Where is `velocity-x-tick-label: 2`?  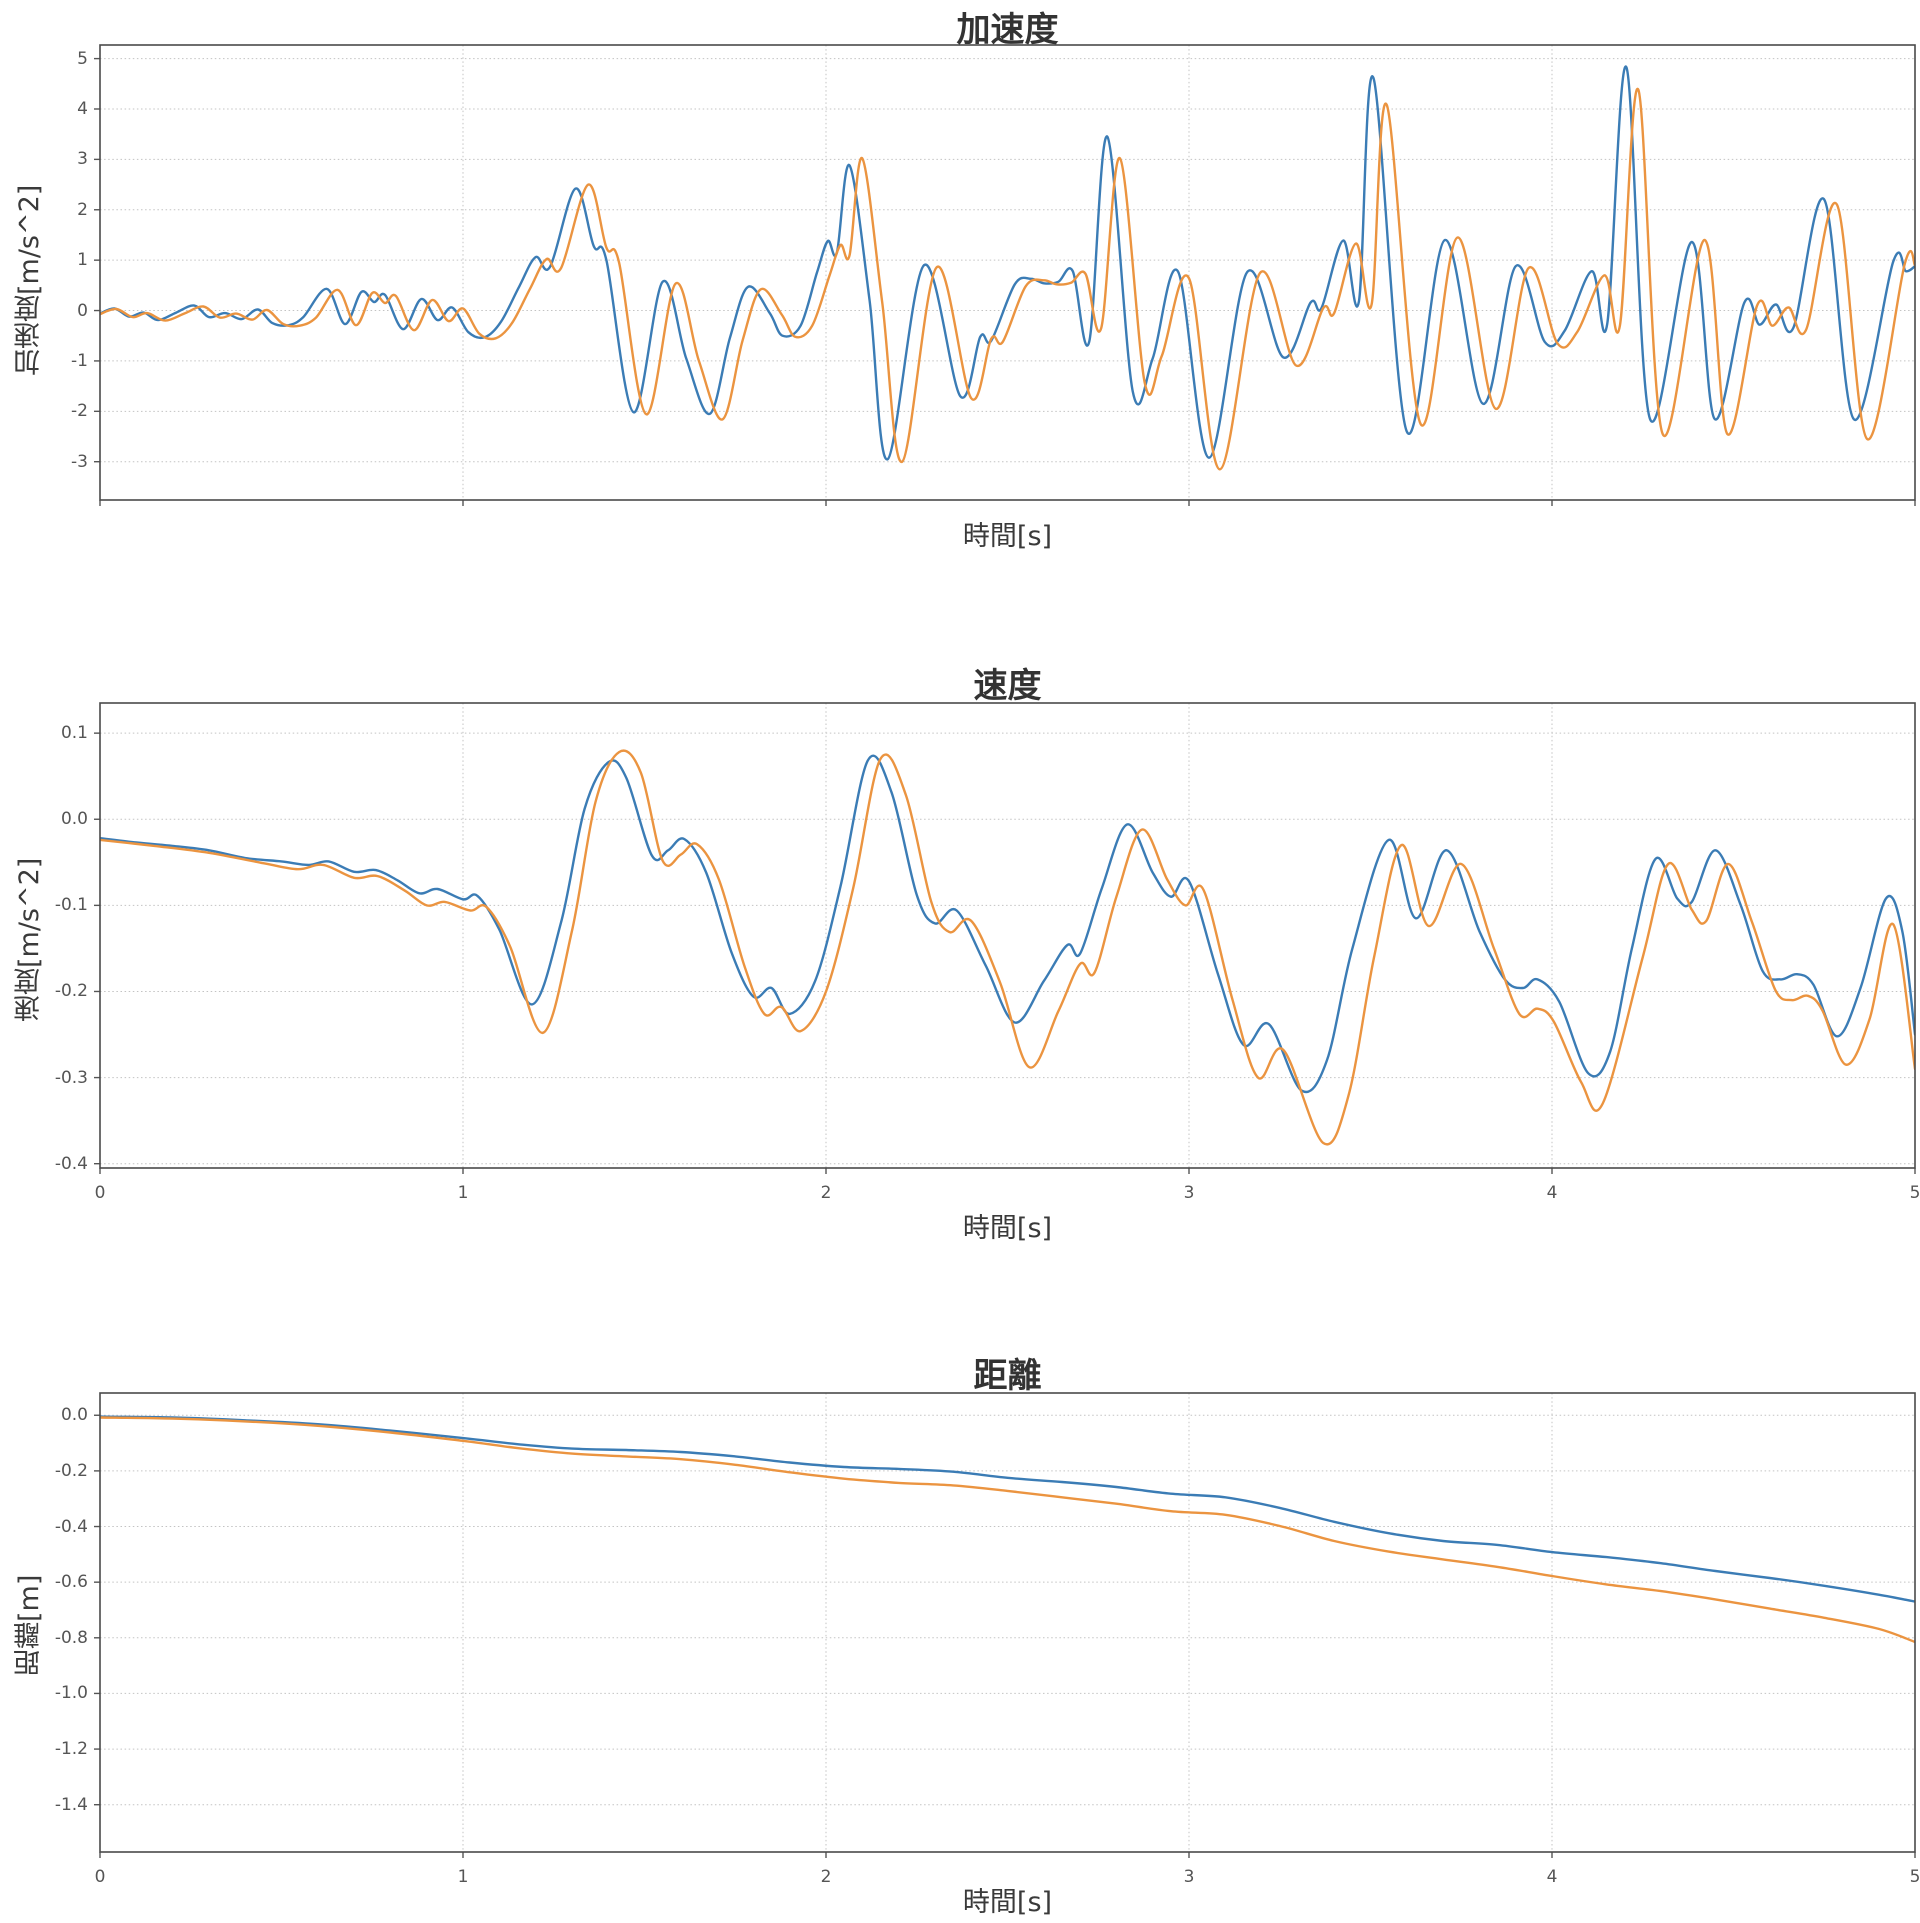 velocity-x-tick-label: 2 is located at coordinates (826, 1193).